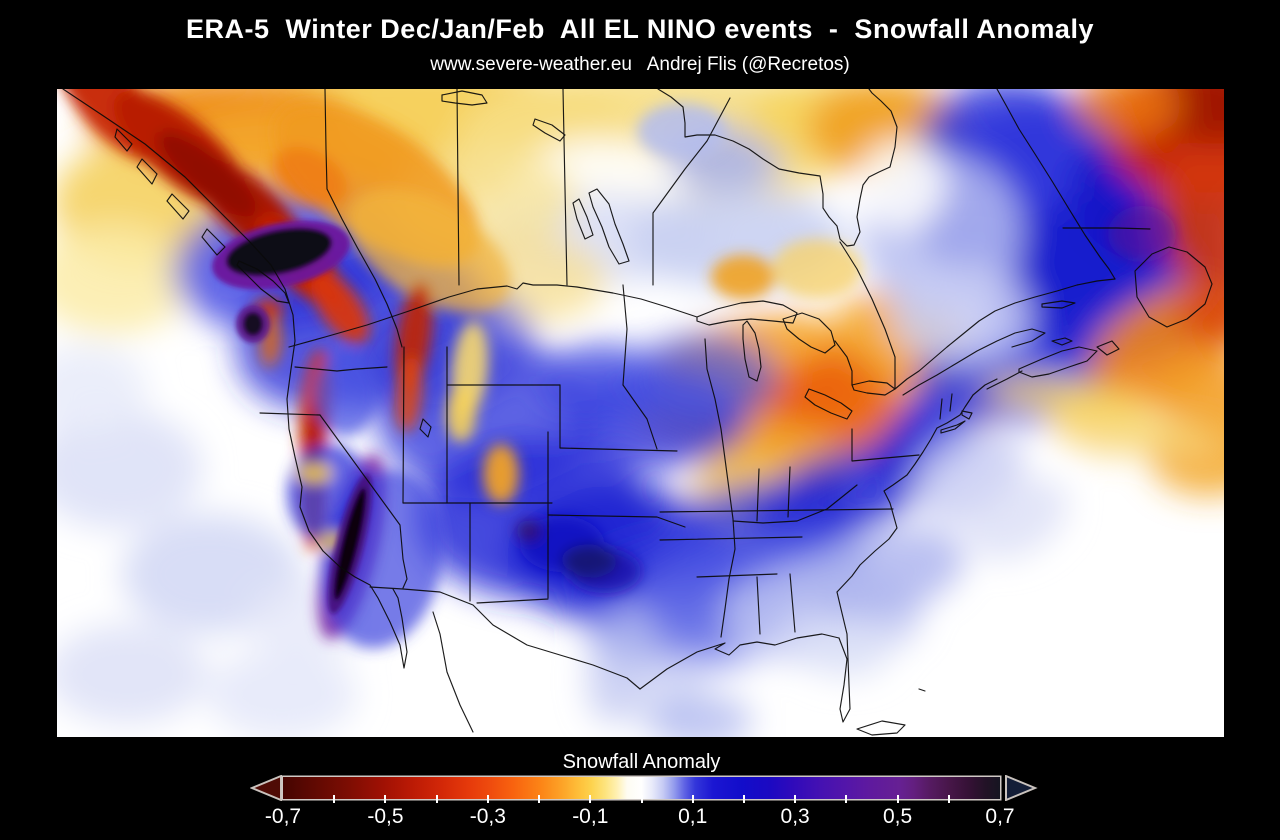 The image size is (1280, 840). What do you see at coordinates (1142, 234) in the screenshot?
I see `anomaly-blob-quebec-purple-spot` at bounding box center [1142, 234].